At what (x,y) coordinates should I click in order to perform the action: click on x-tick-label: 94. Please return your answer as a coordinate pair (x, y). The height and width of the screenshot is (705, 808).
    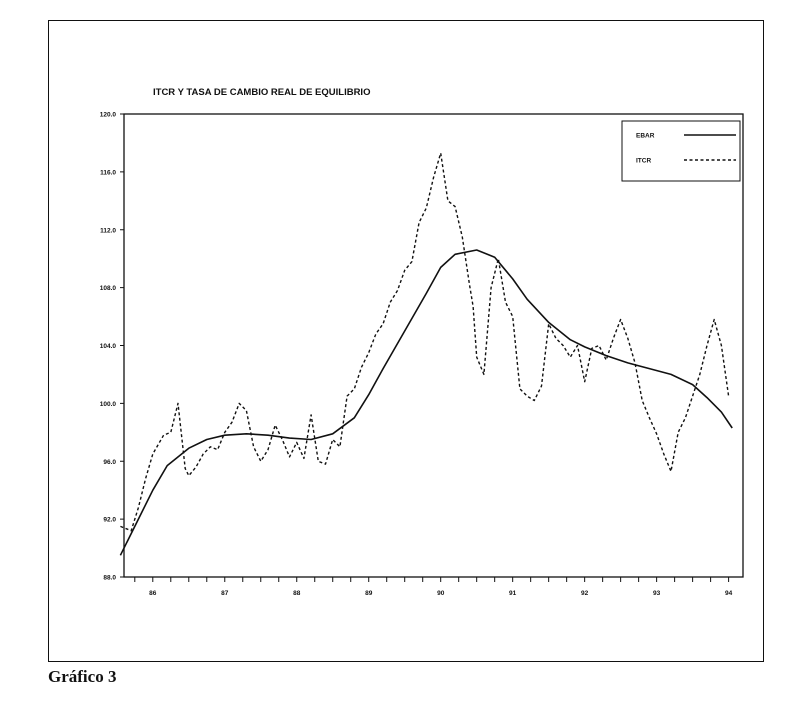
    Looking at the image, I should click on (729, 593).